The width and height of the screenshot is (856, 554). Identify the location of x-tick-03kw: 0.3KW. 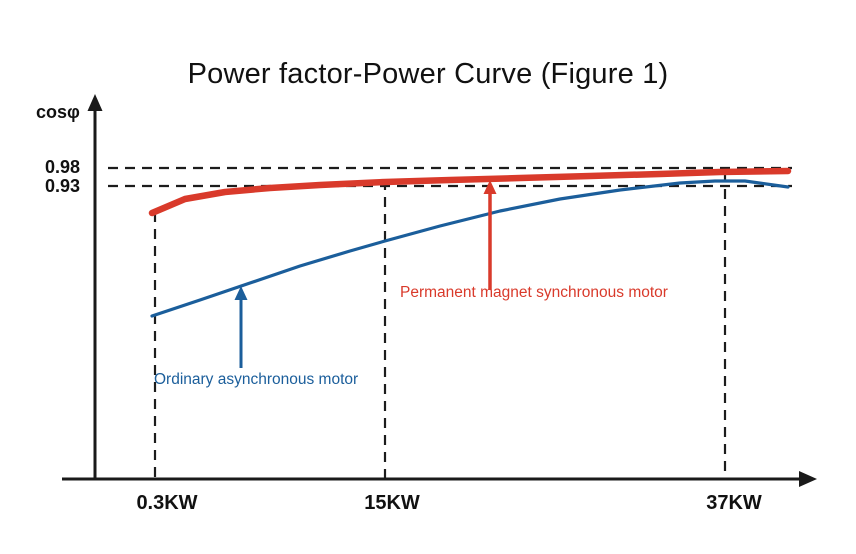
(167, 503).